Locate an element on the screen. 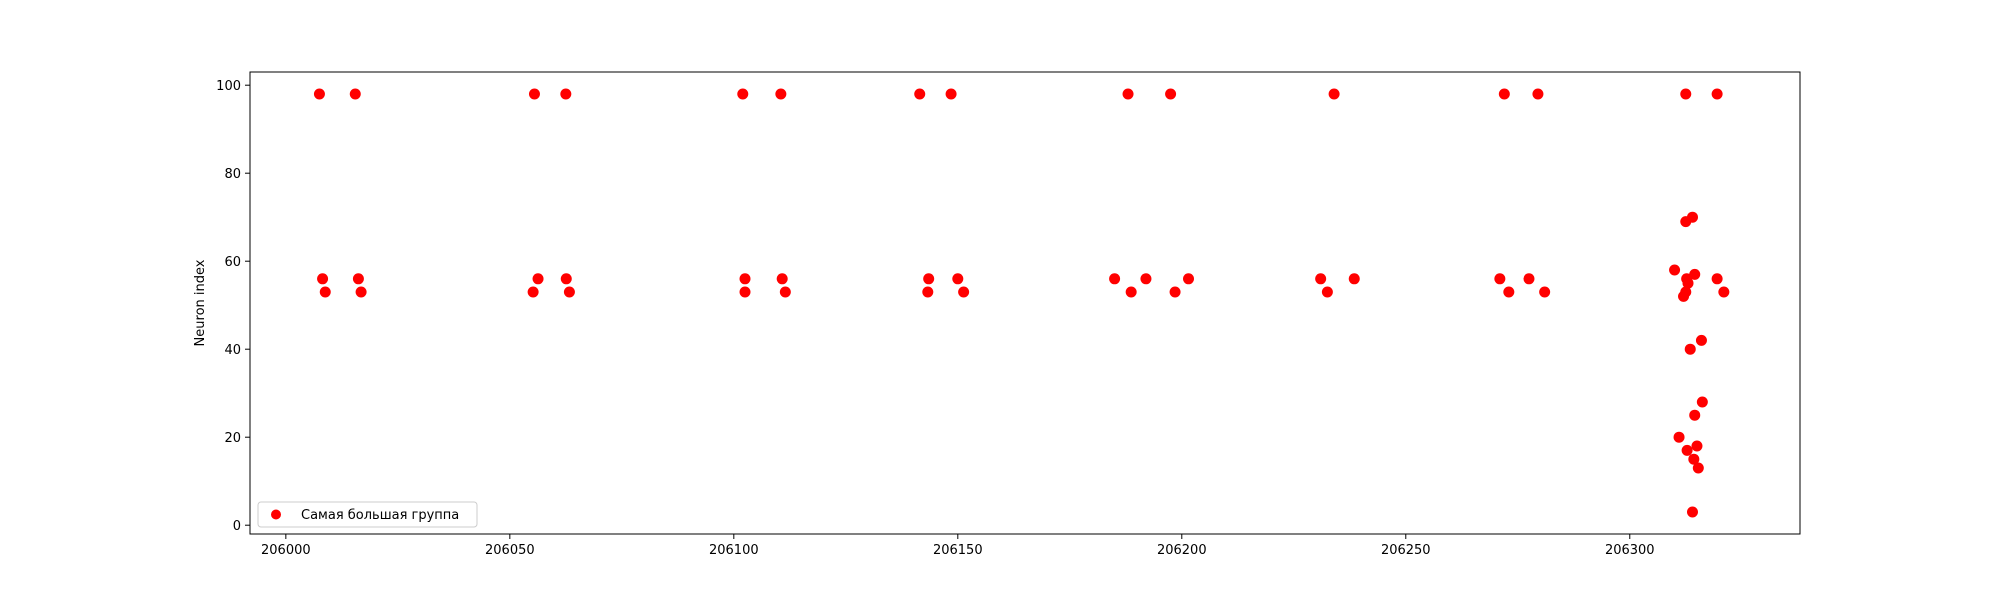 Image resolution: width=2000 pixels, height=605 pixels. legend: Самая большая группа is located at coordinates (367, 514).